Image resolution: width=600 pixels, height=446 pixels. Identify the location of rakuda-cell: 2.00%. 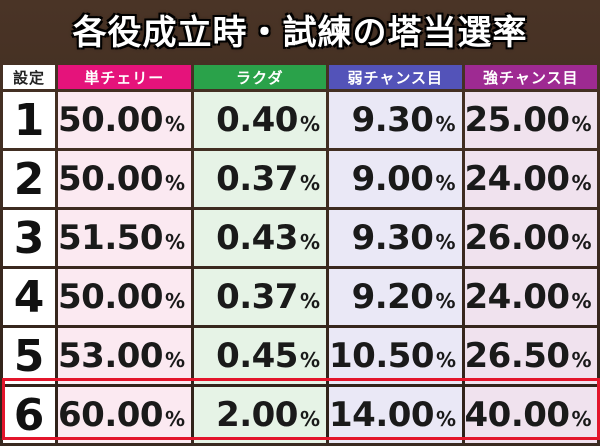
(259, 415).